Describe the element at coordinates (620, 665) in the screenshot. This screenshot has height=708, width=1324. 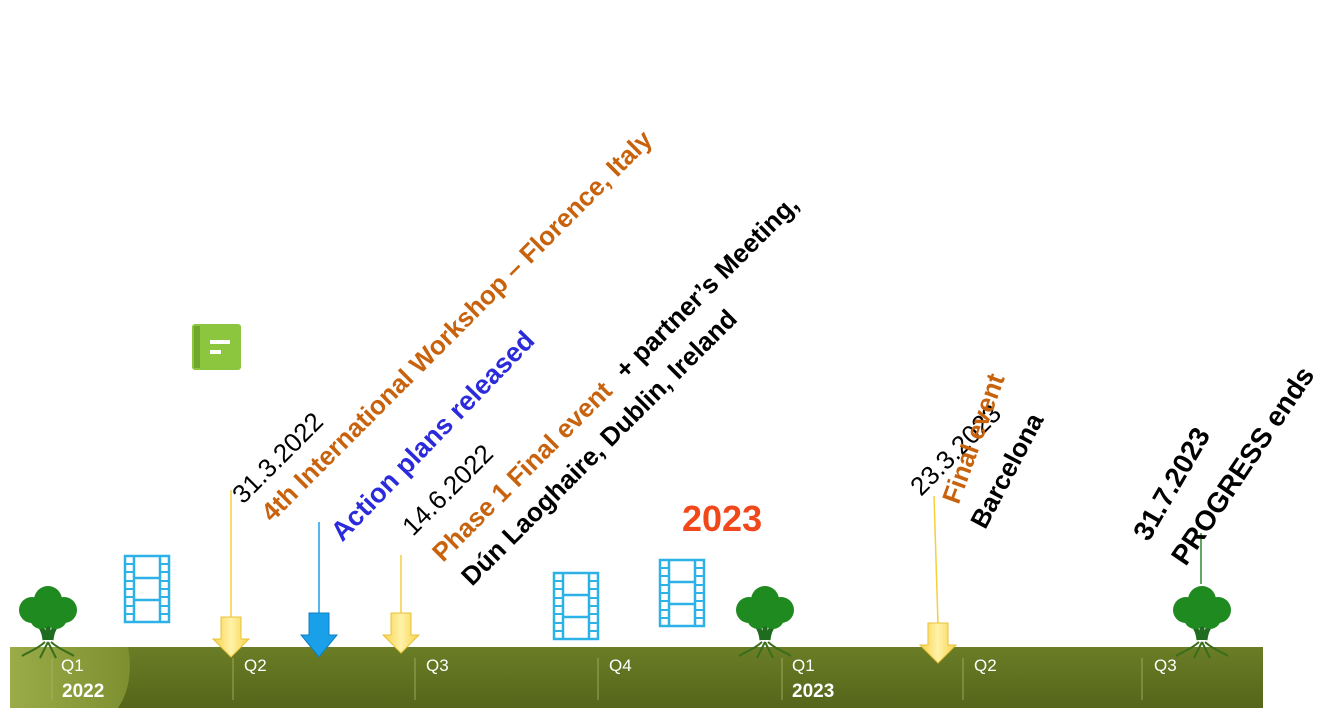
I see `quarter-label: Q4` at that location.